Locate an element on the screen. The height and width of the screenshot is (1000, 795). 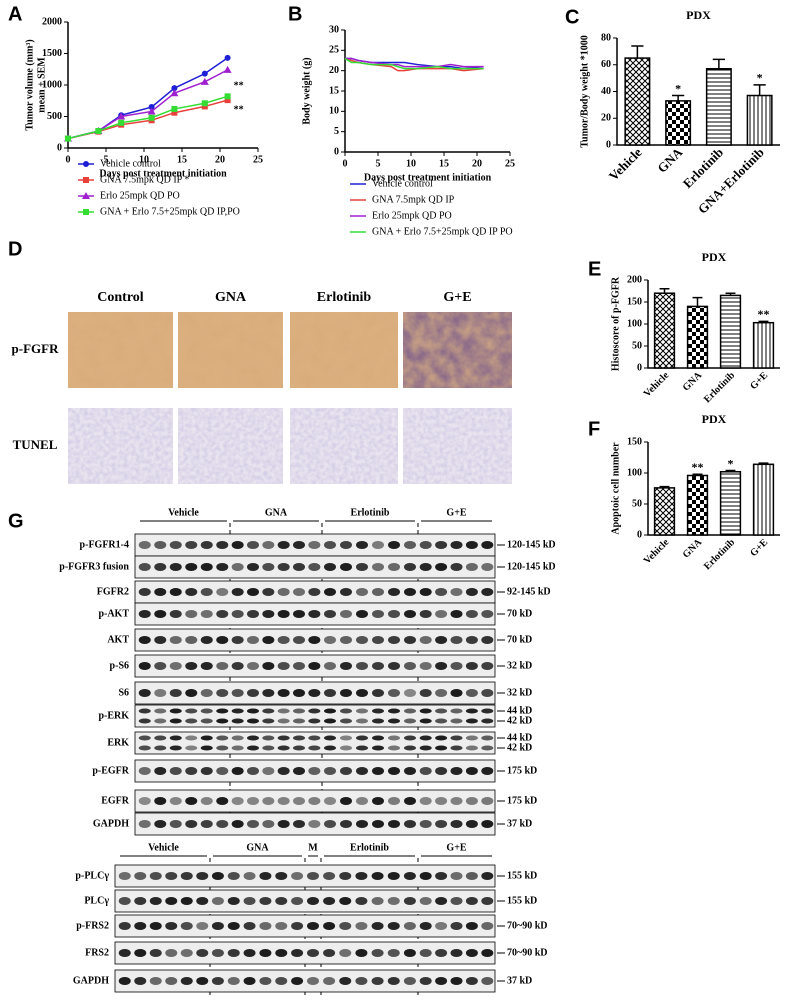
blot-label: EGFR is located at coordinates (115, 800).